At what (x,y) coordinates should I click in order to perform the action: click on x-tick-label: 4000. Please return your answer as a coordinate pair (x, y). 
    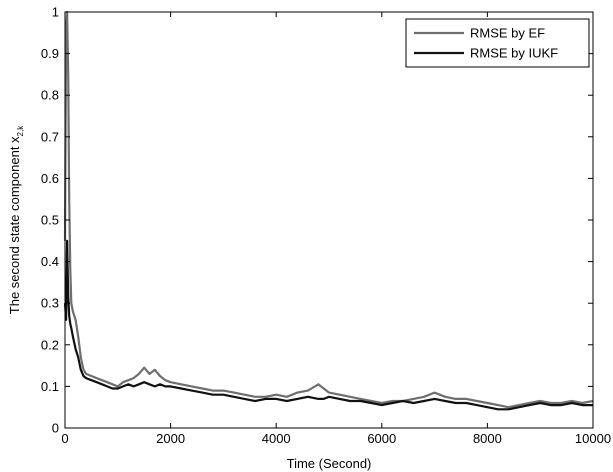
    Looking at the image, I should click on (276, 438).